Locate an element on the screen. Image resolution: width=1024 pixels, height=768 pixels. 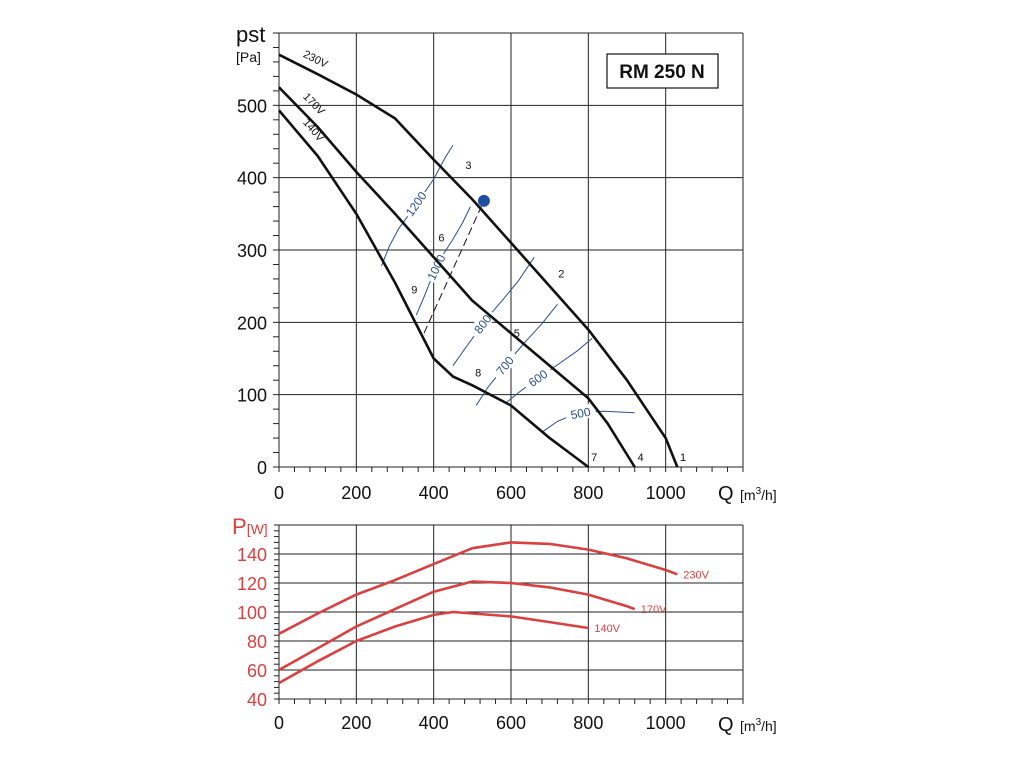
model-box is located at coordinates (662, 71).